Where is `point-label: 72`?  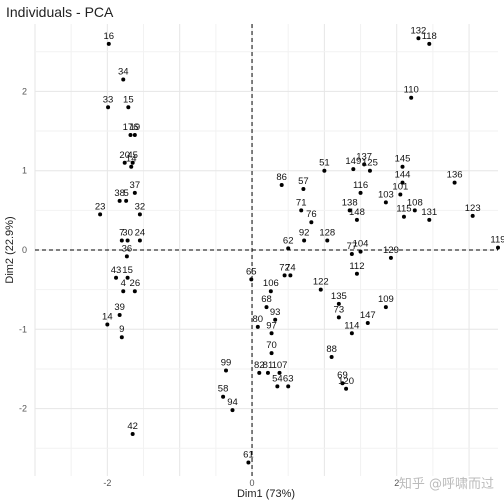
point-label: 72 is located at coordinates (284, 267).